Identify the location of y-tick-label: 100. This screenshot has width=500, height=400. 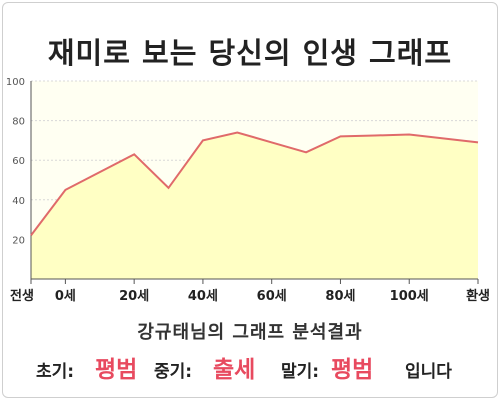
(15, 82).